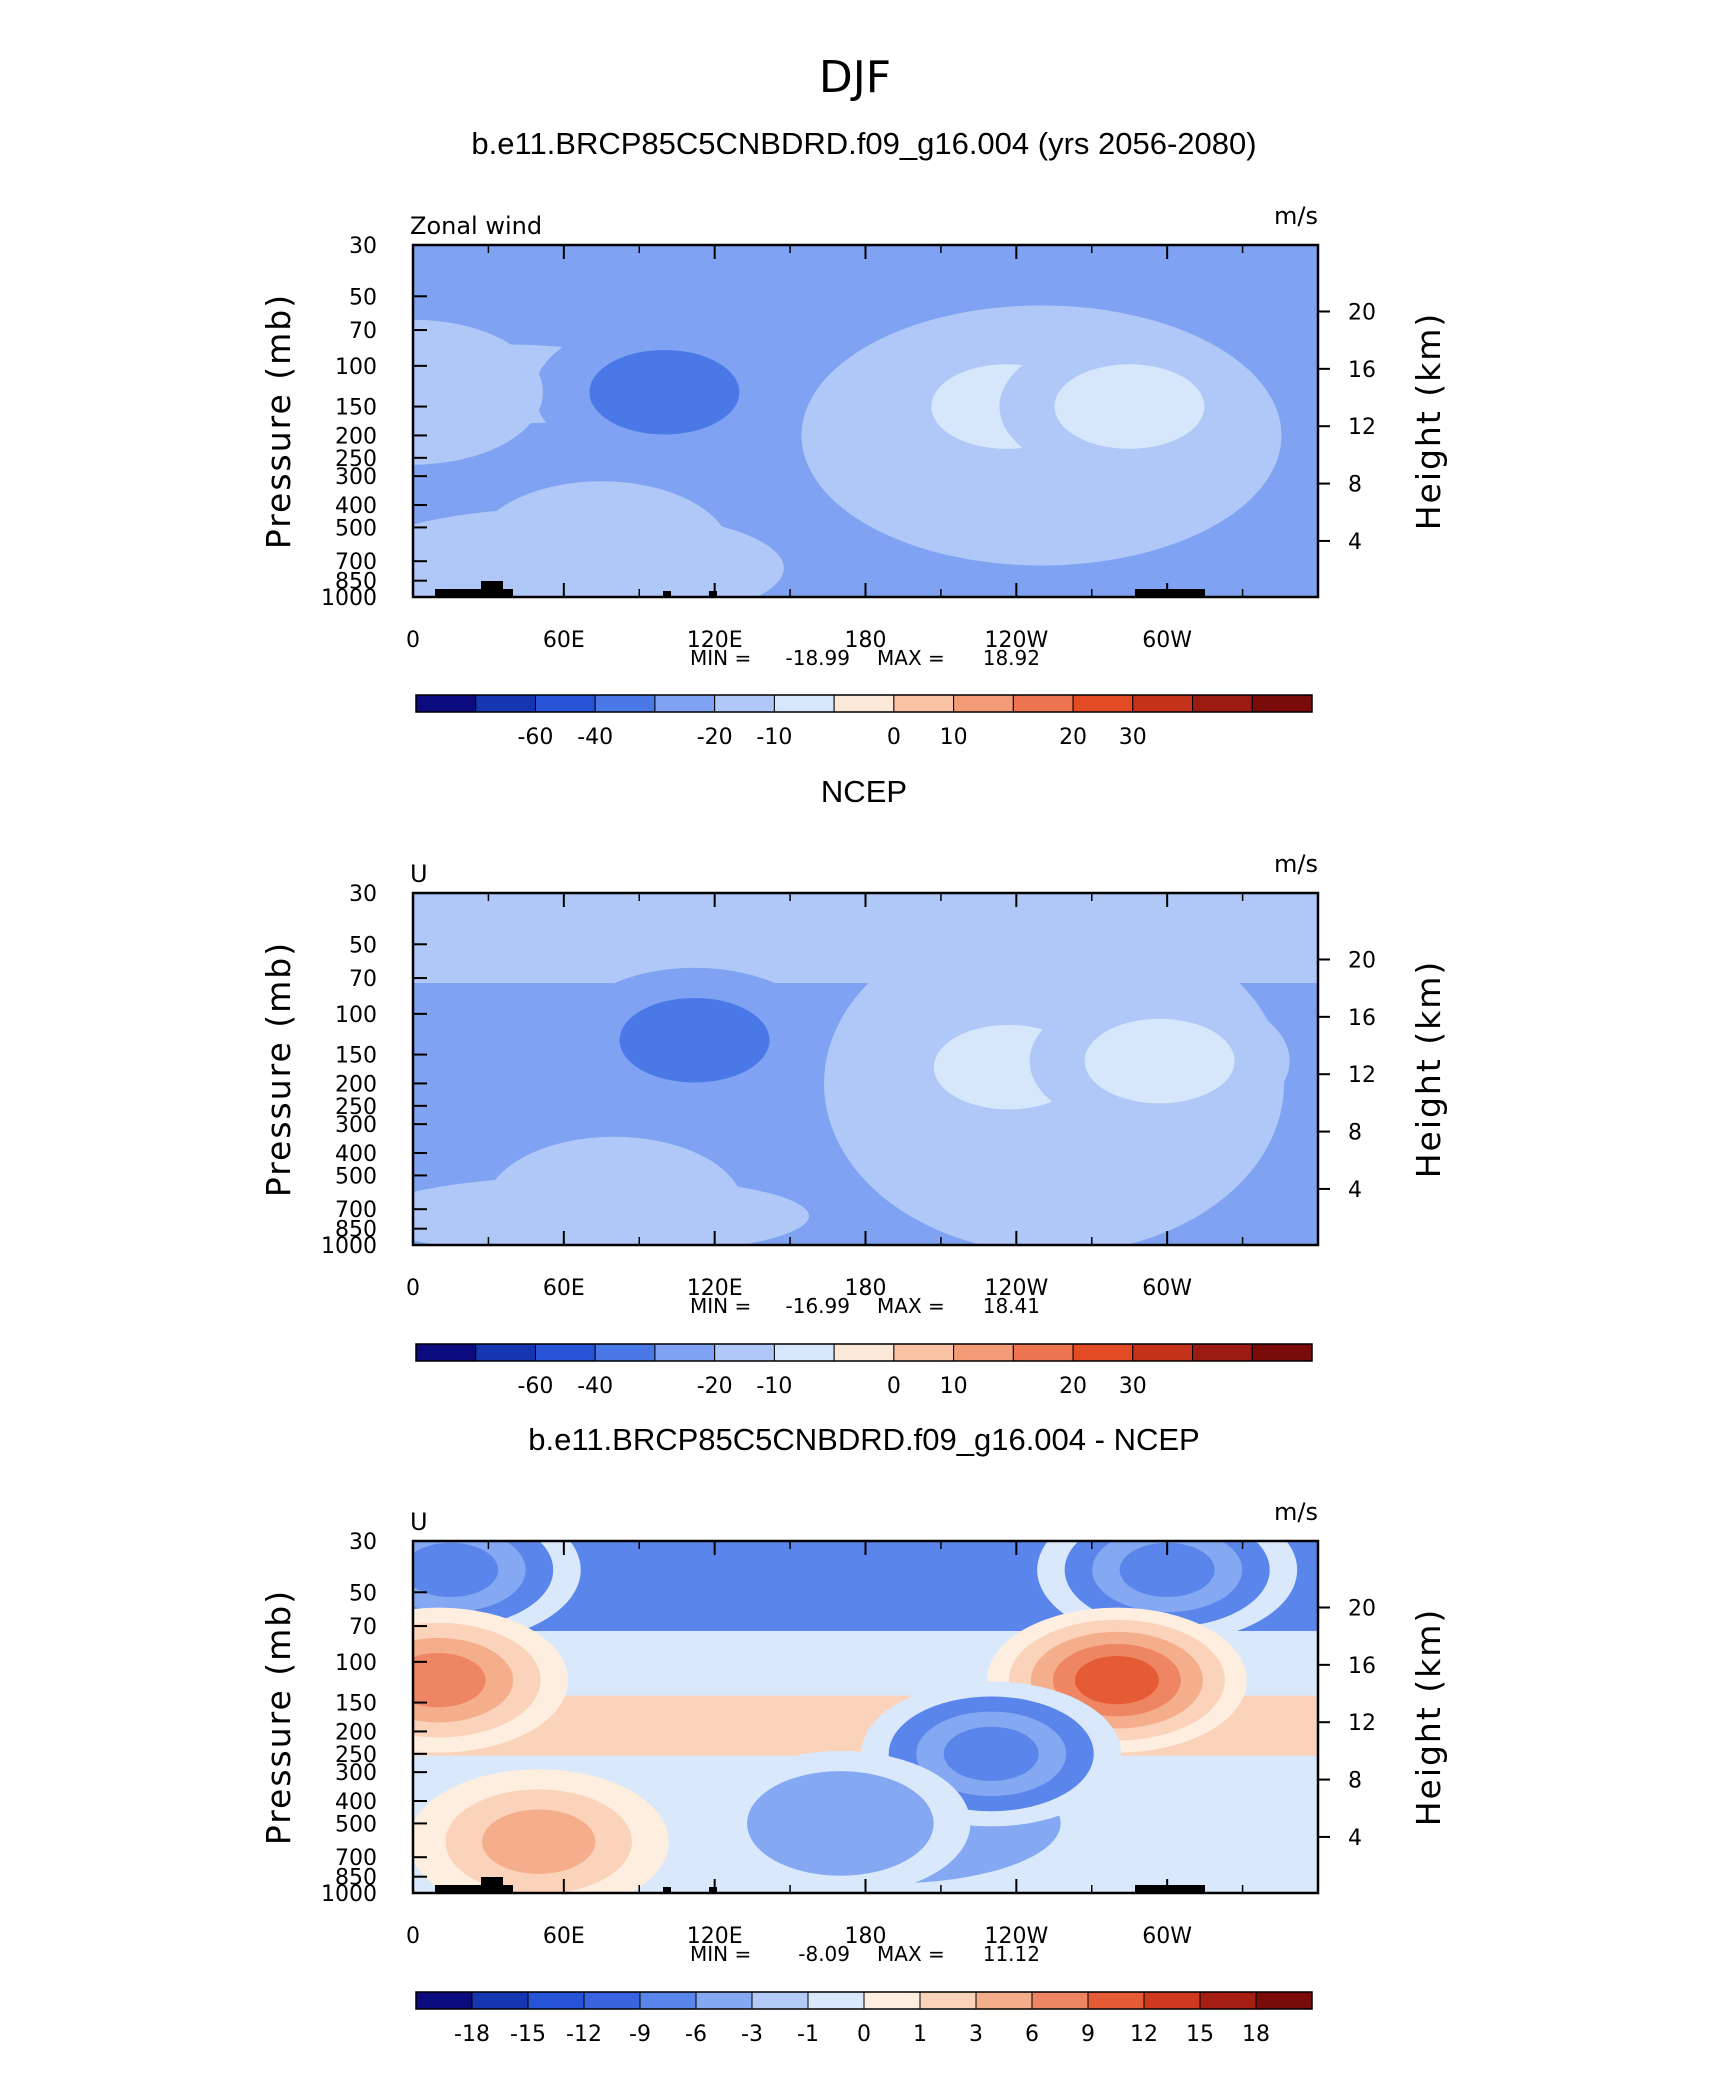 This screenshot has width=1710, height=2074. Describe the element at coordinates (818, 1306) in the screenshot. I see `min-value: -16.99` at that location.